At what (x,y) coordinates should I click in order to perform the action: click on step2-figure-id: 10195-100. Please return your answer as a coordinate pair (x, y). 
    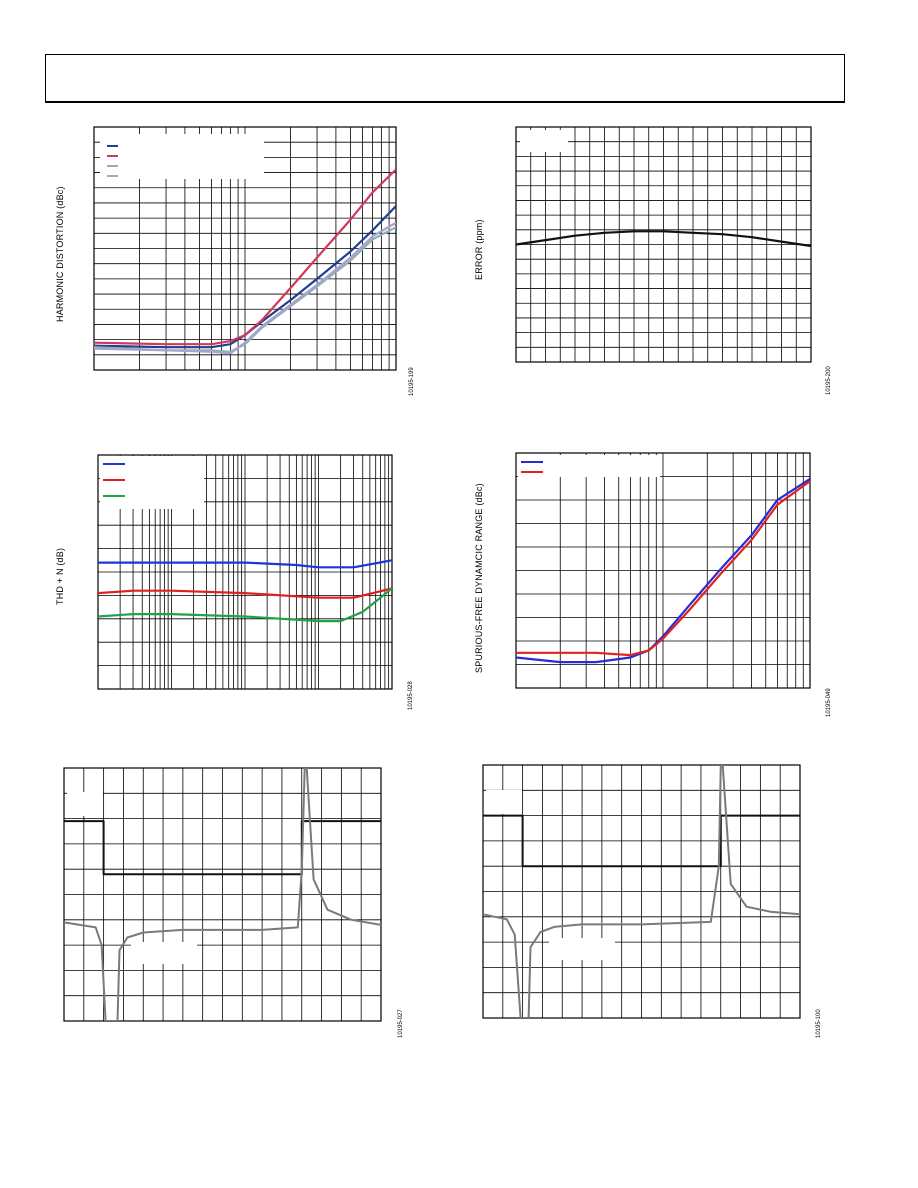
    Looking at the image, I should click on (819, 1023).